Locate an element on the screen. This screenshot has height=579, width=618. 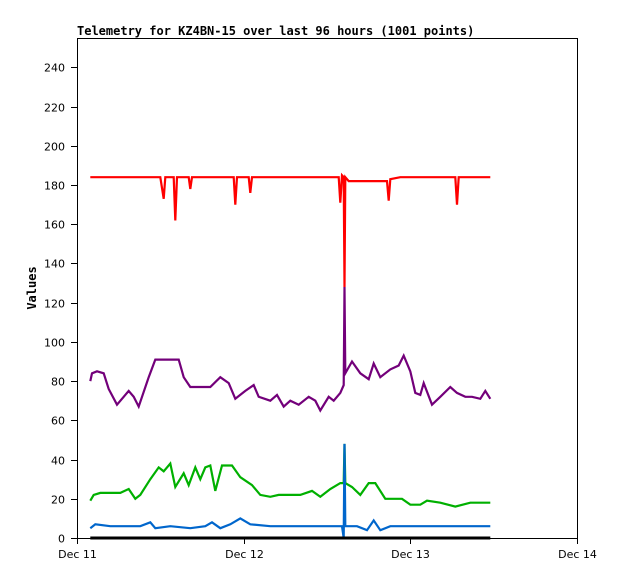
series-line-green is located at coordinates (290, 475).